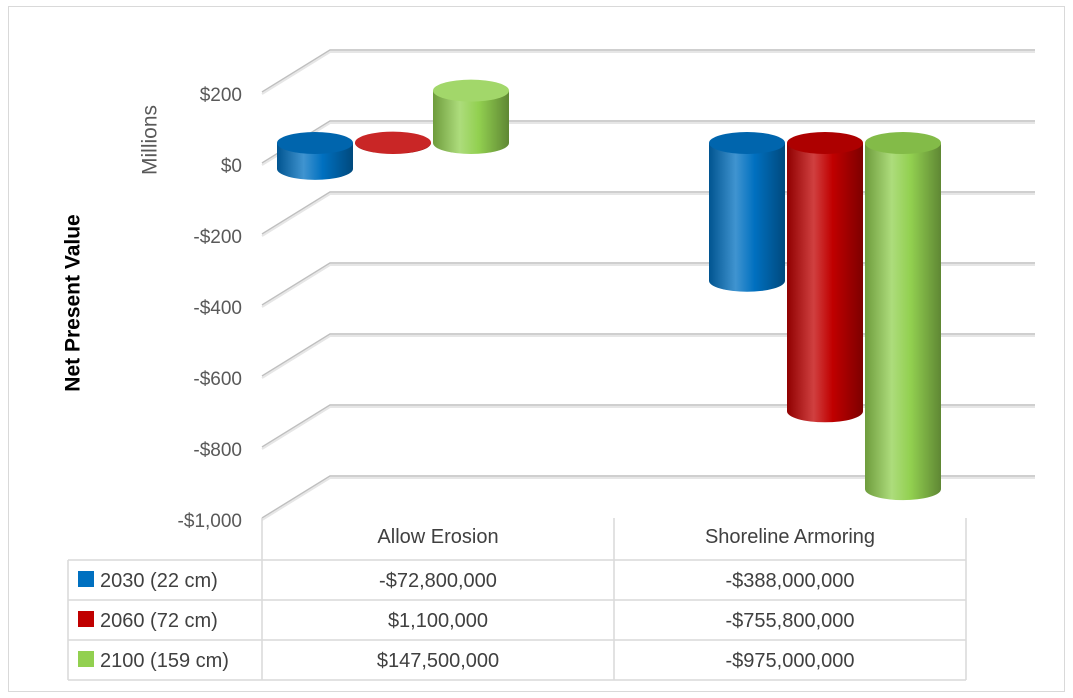 The width and height of the screenshot is (1073, 698). Describe the element at coordinates (789, 621) in the screenshot. I see `table-value: -$755,800,000` at that location.